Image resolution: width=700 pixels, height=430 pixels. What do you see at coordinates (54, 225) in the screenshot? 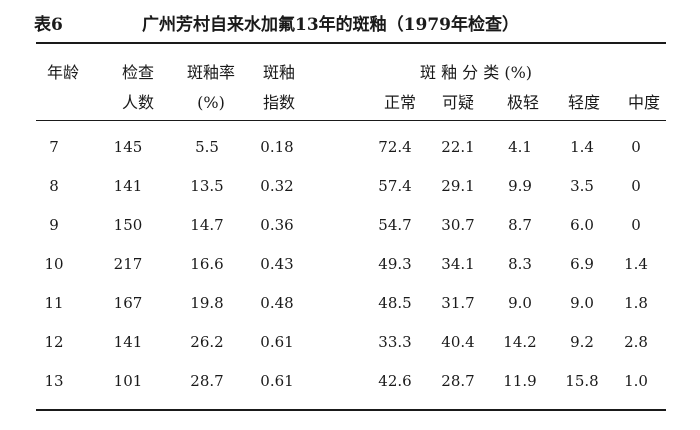
I see `cell-age: 9` at bounding box center [54, 225].